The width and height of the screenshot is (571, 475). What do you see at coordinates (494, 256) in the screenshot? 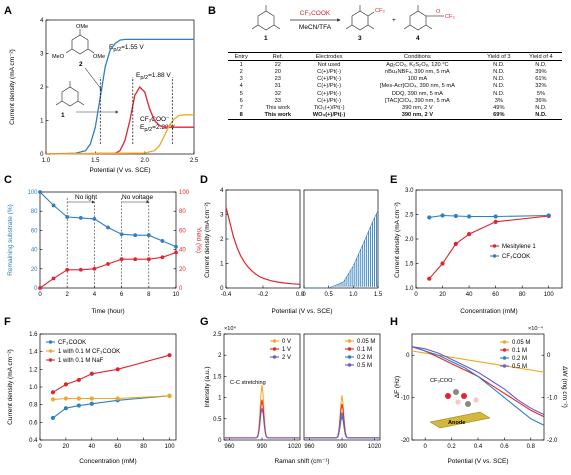
I see `chart-e-legend-marker` at bounding box center [494, 256].